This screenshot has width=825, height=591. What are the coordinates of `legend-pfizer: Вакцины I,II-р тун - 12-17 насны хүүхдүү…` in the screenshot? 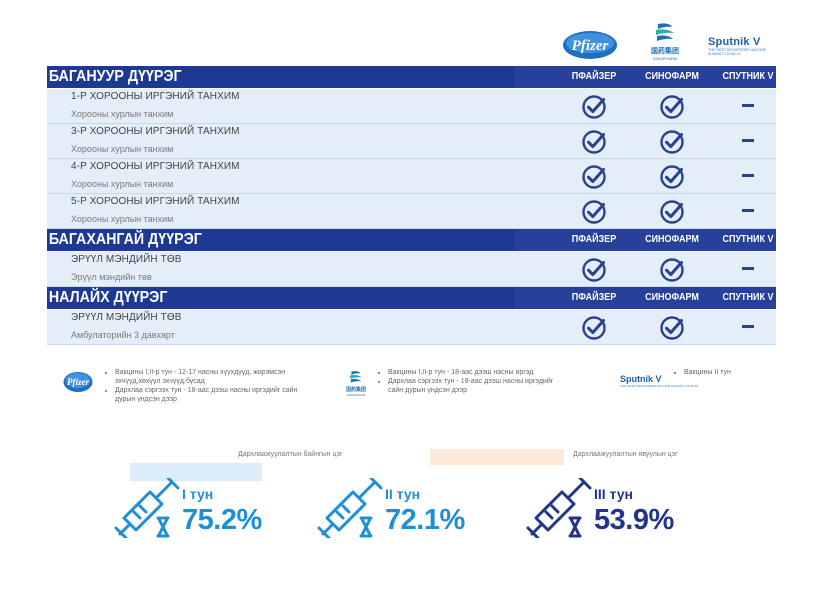 It's located at (202, 386).